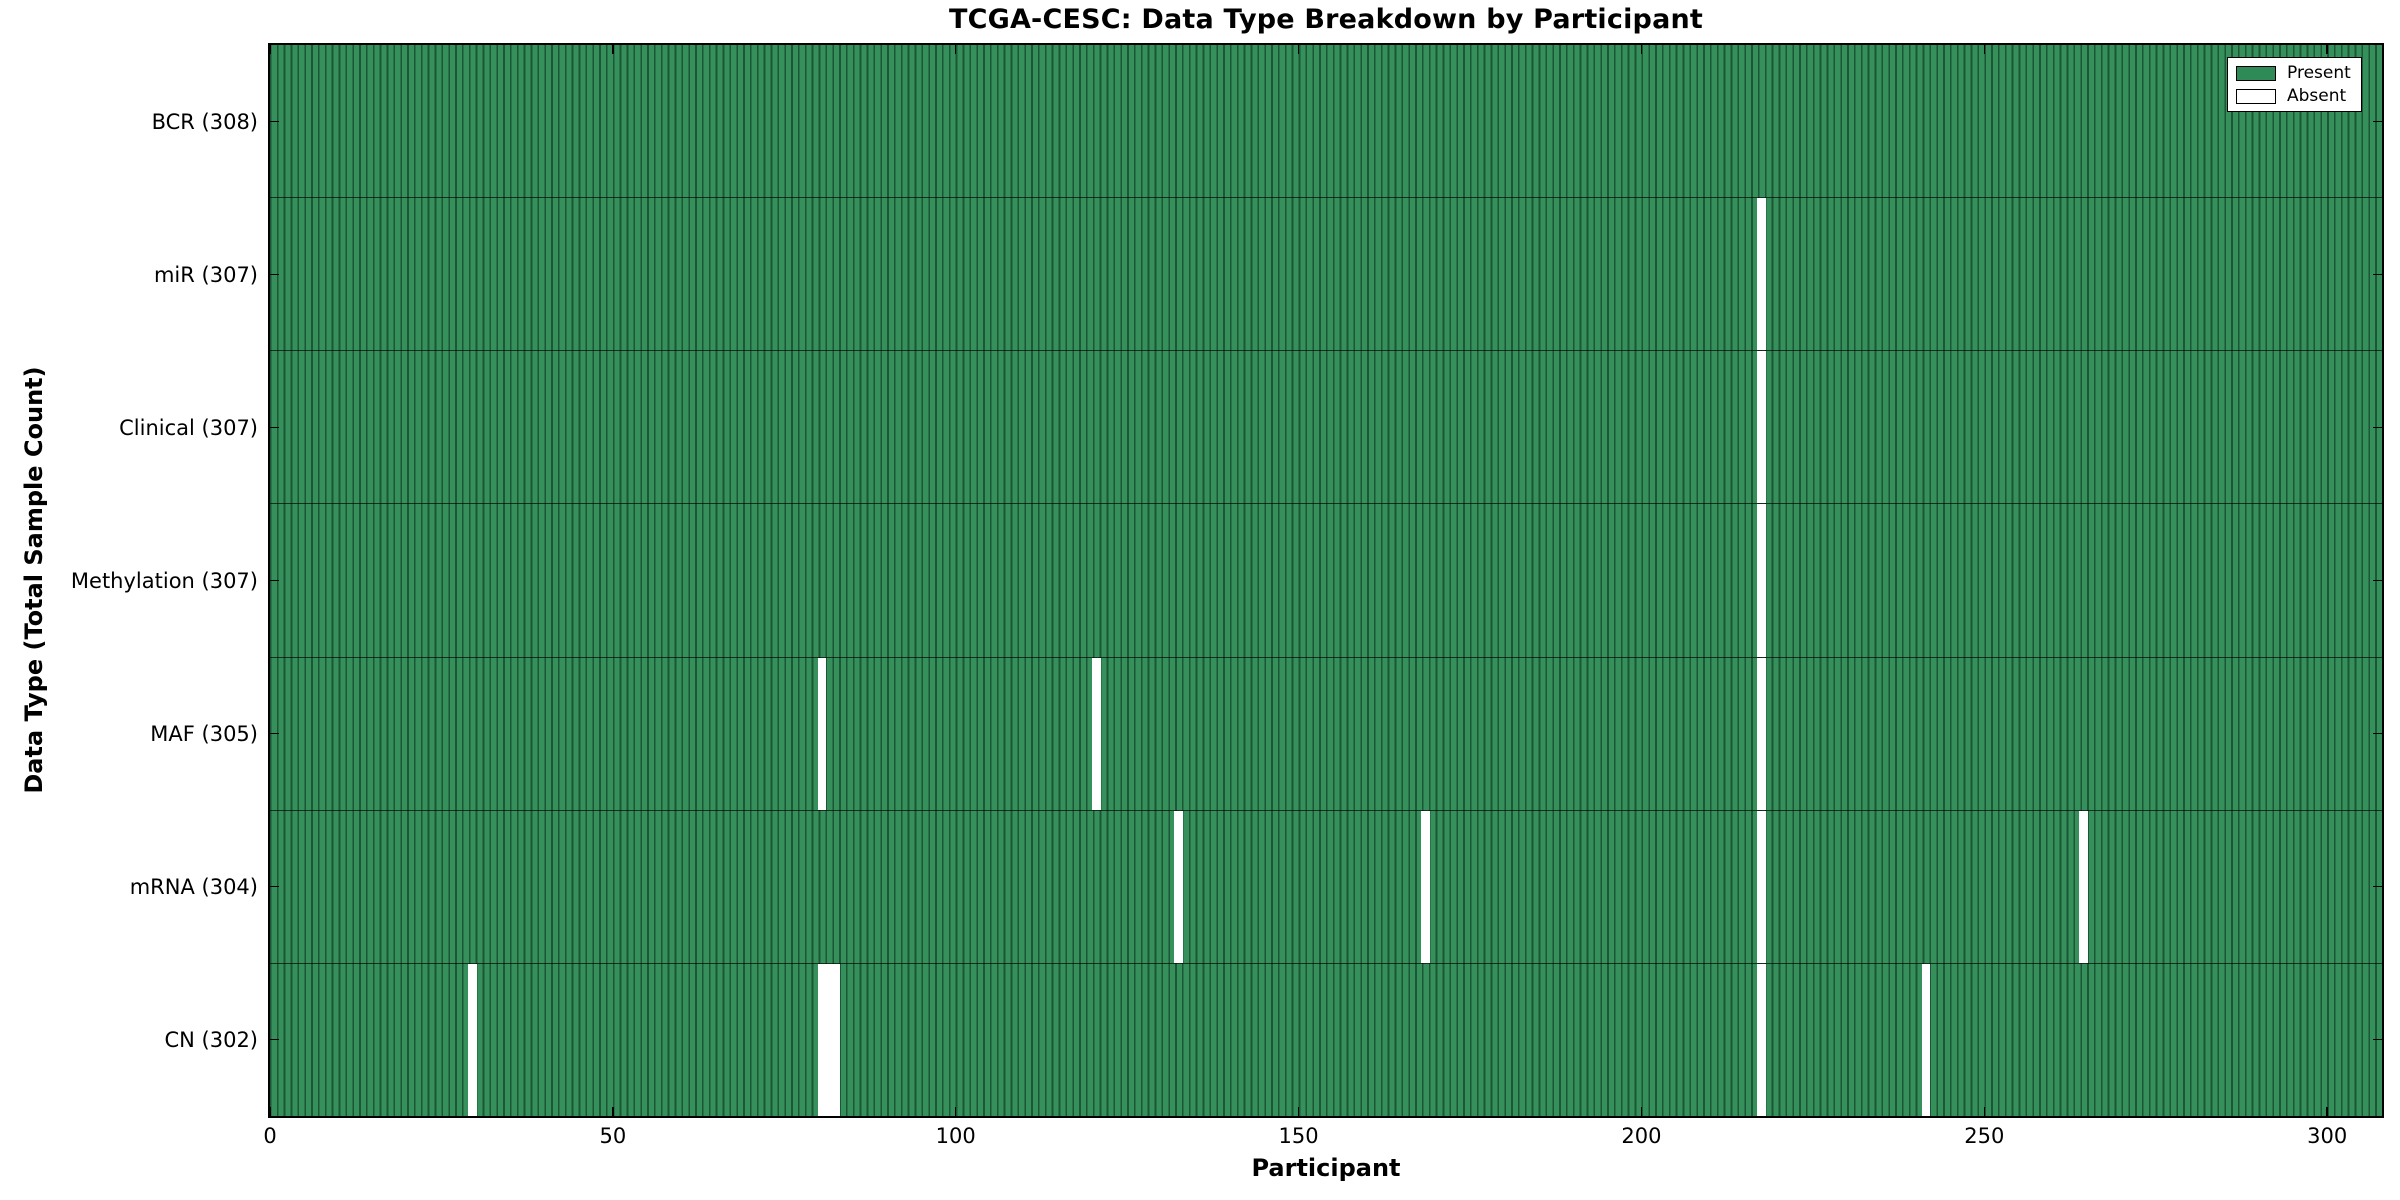  What do you see at coordinates (1326, 1168) in the screenshot?
I see `x-axis-label: Participant` at bounding box center [1326, 1168].